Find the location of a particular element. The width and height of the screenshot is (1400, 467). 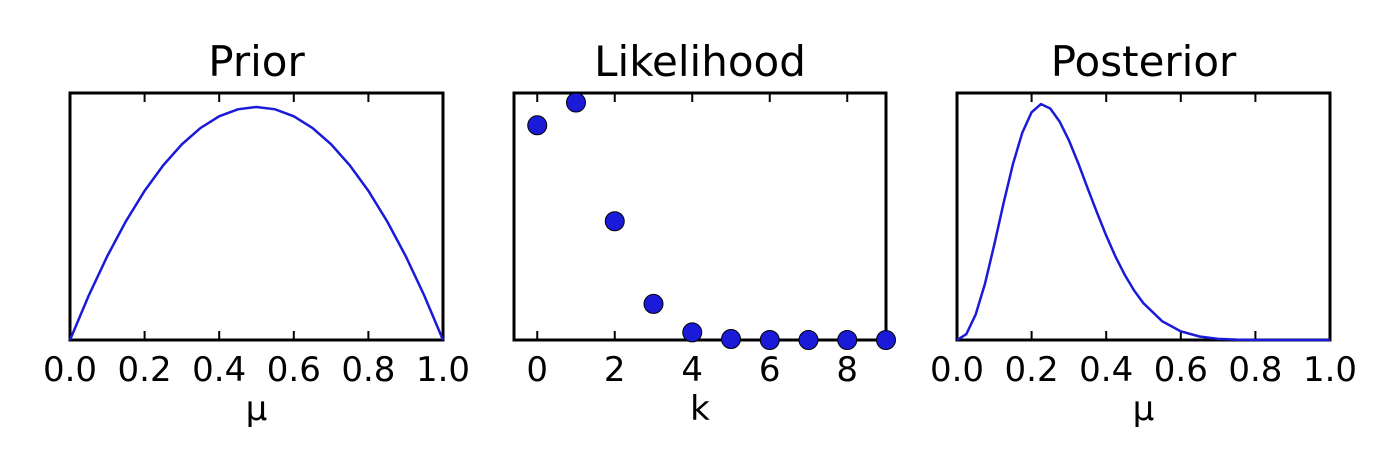

panel-3-tick-label: 1.0 is located at coordinates (1330, 370).